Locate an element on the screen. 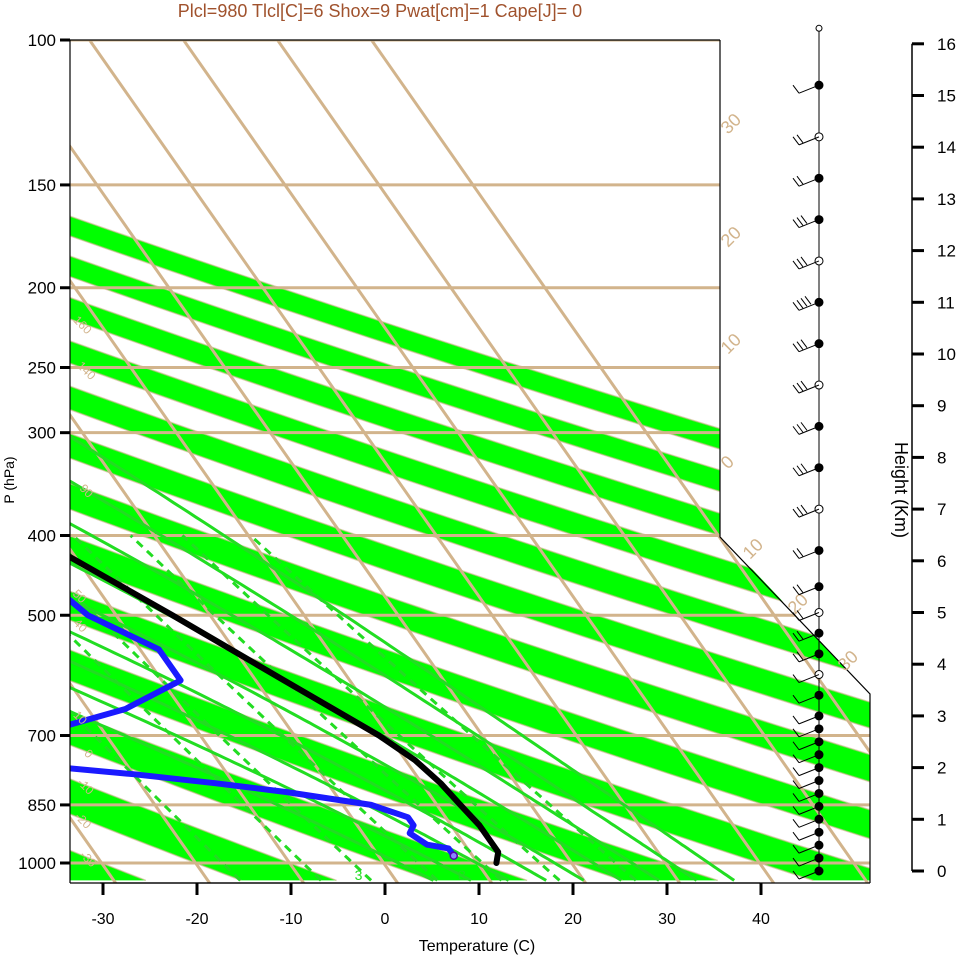 Image resolution: width=961 pixels, height=957 pixels. height-tick-label: 2 is located at coordinates (941, 768).